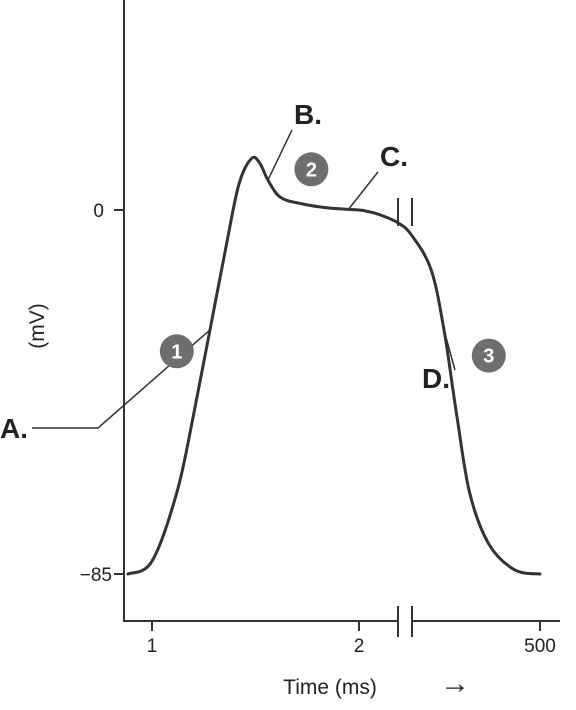 Image resolution: width=576 pixels, height=710 pixels. I want to click on annotation-label-b: B., so click(308, 114).